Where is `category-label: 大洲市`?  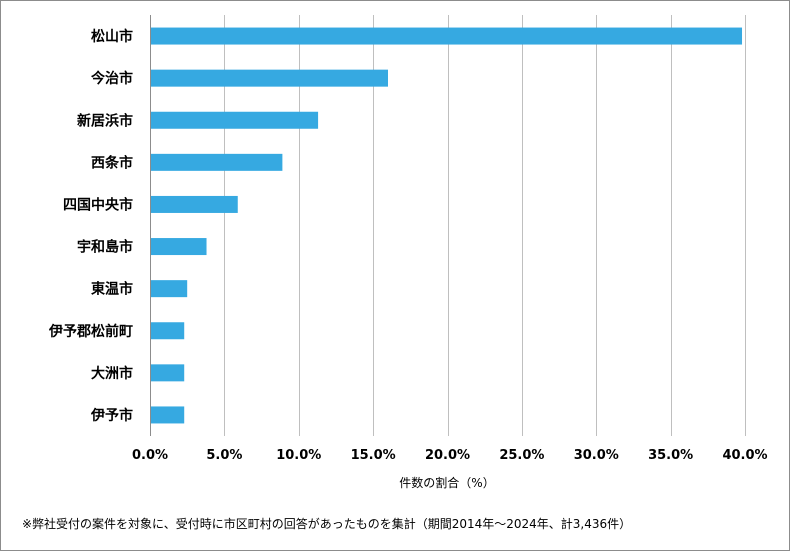
category-label: 大洲市 is located at coordinates (112, 373).